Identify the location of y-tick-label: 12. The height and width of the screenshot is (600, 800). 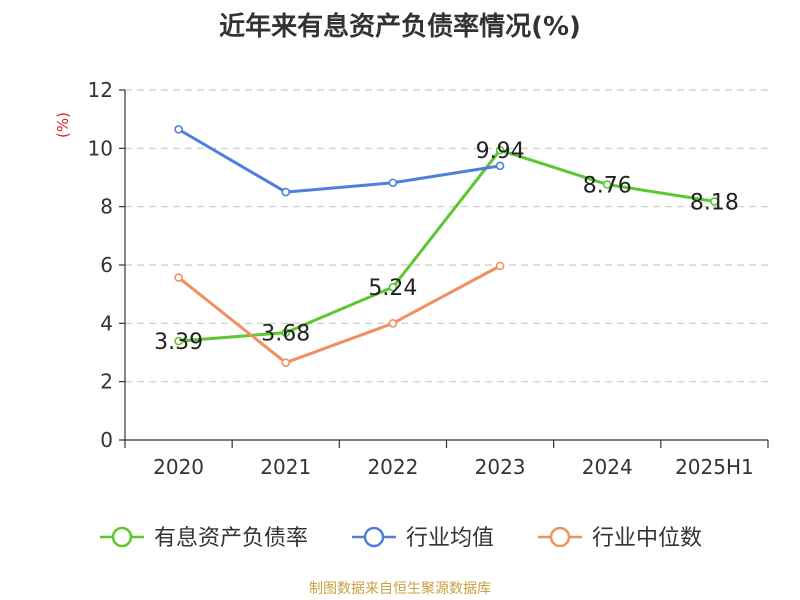
(100, 90).